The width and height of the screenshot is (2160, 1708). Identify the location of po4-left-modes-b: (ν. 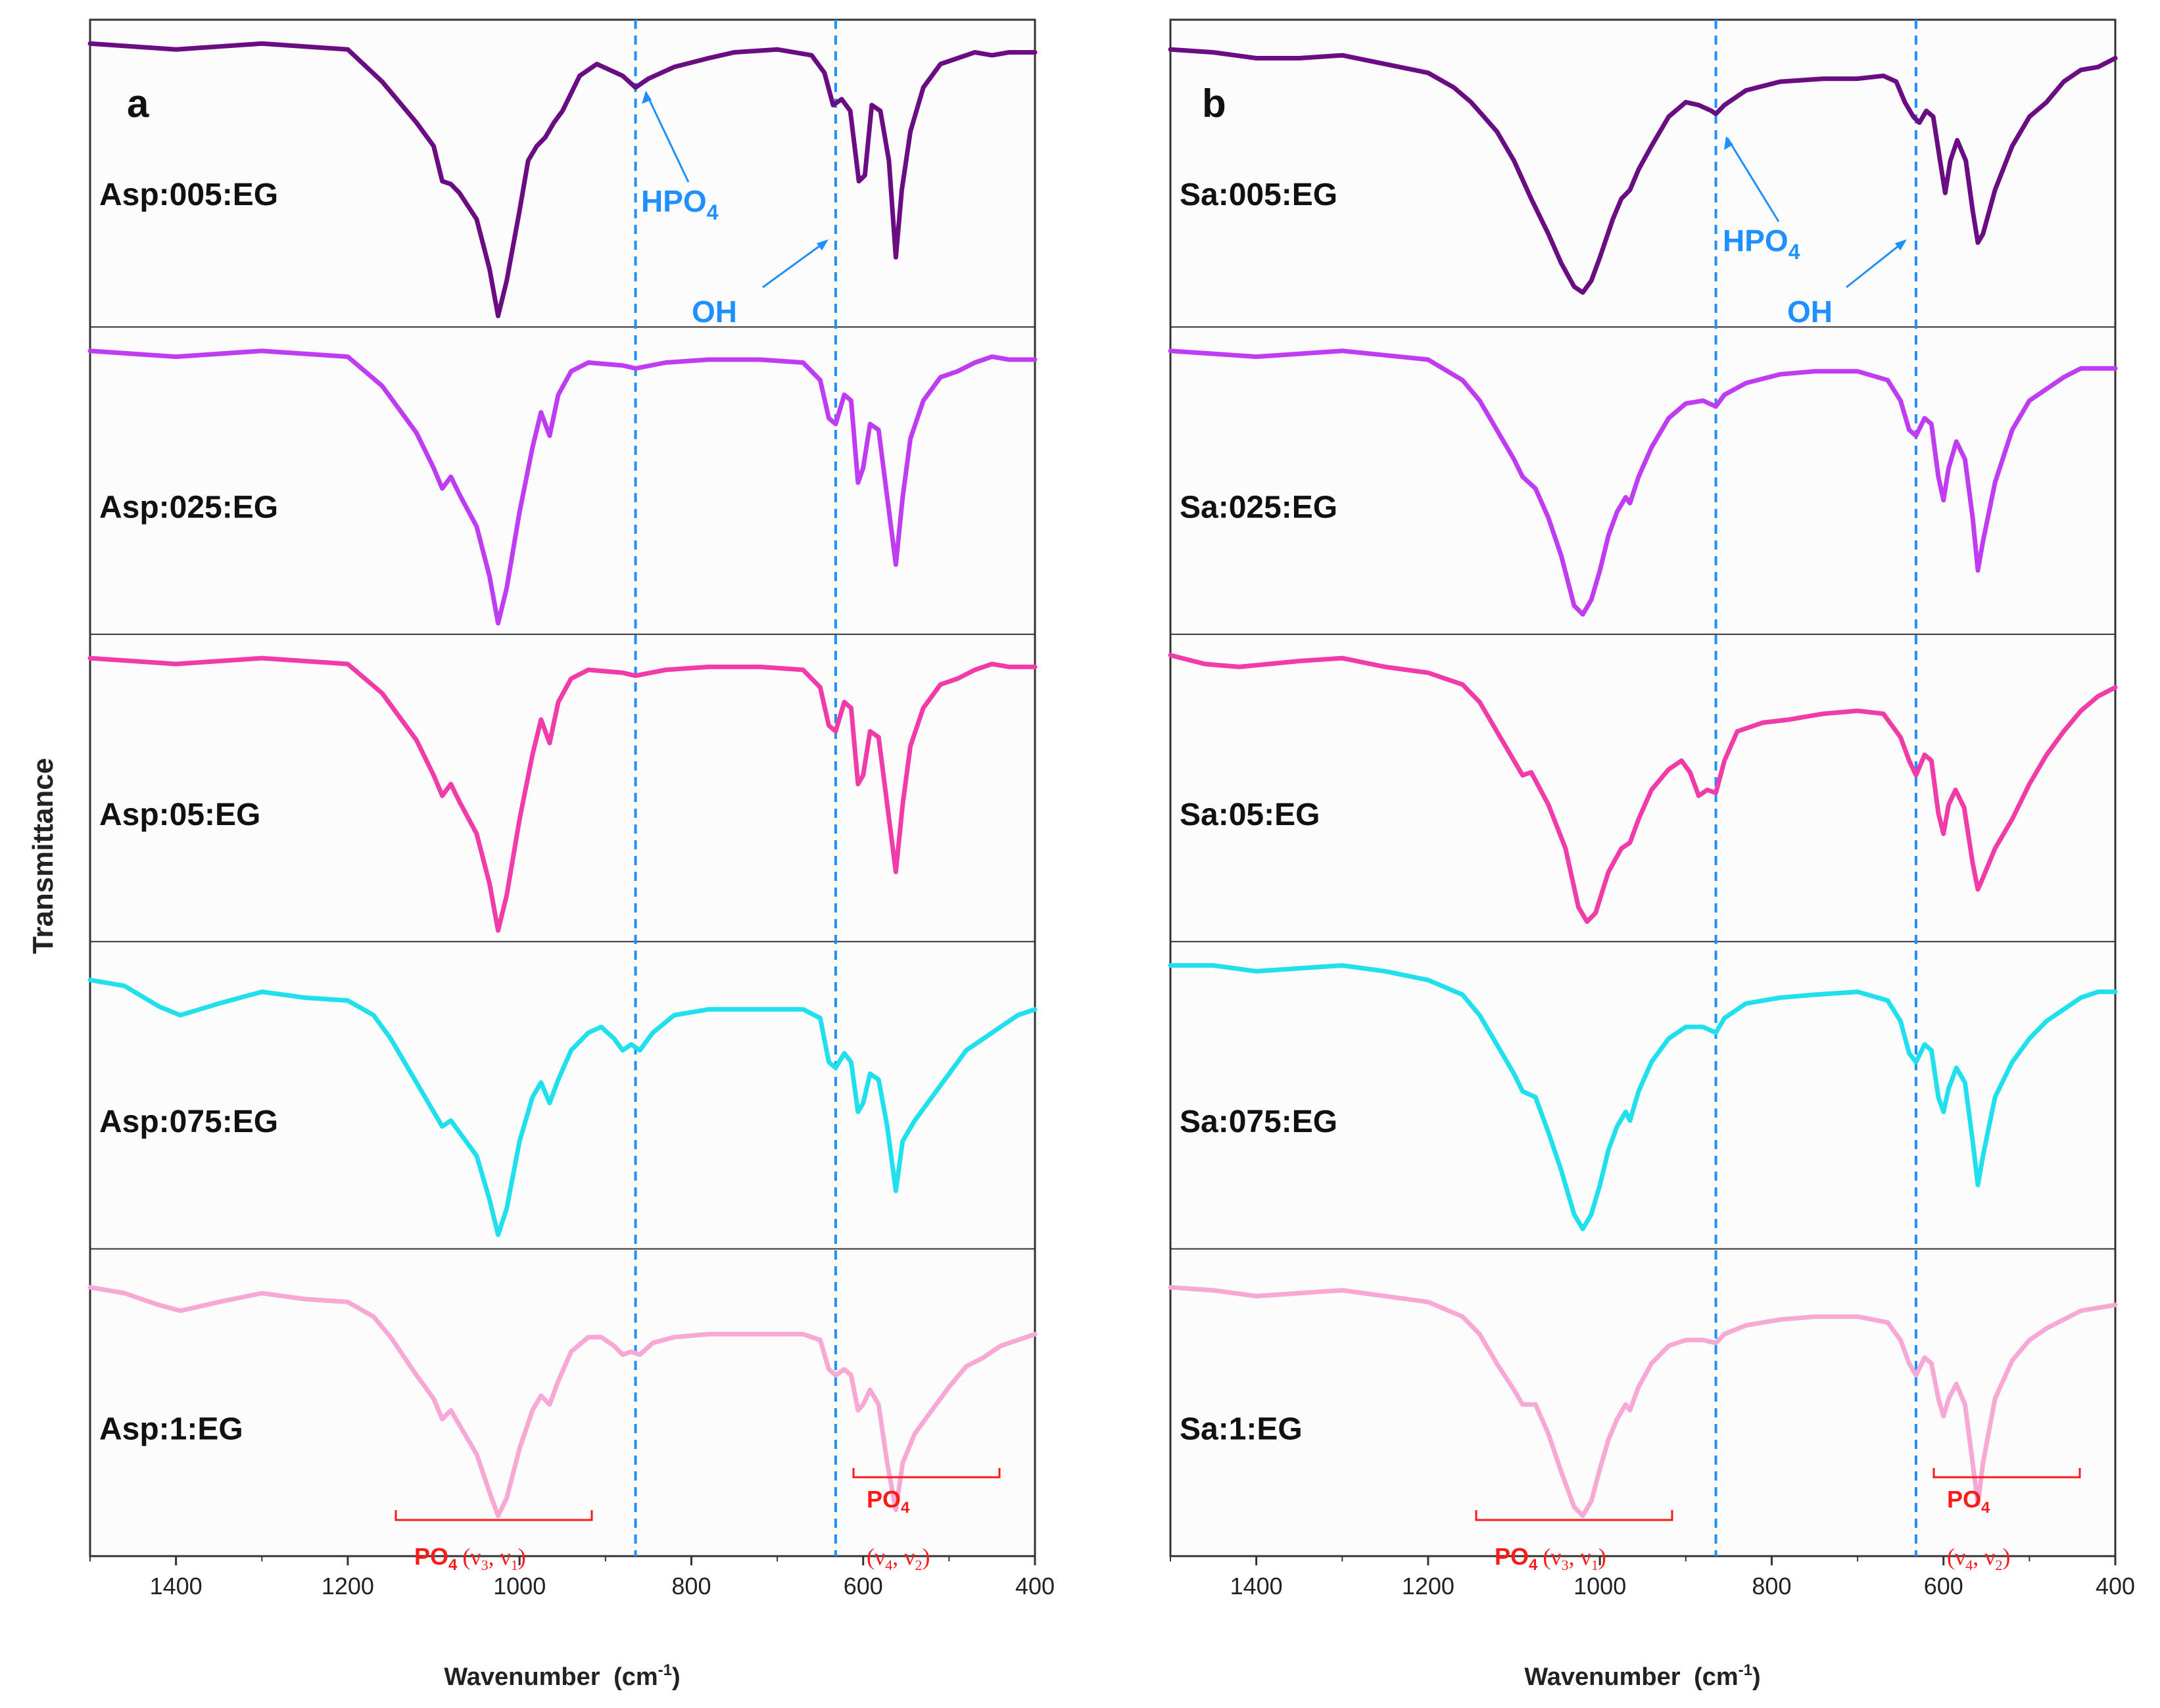
(1552, 1557).